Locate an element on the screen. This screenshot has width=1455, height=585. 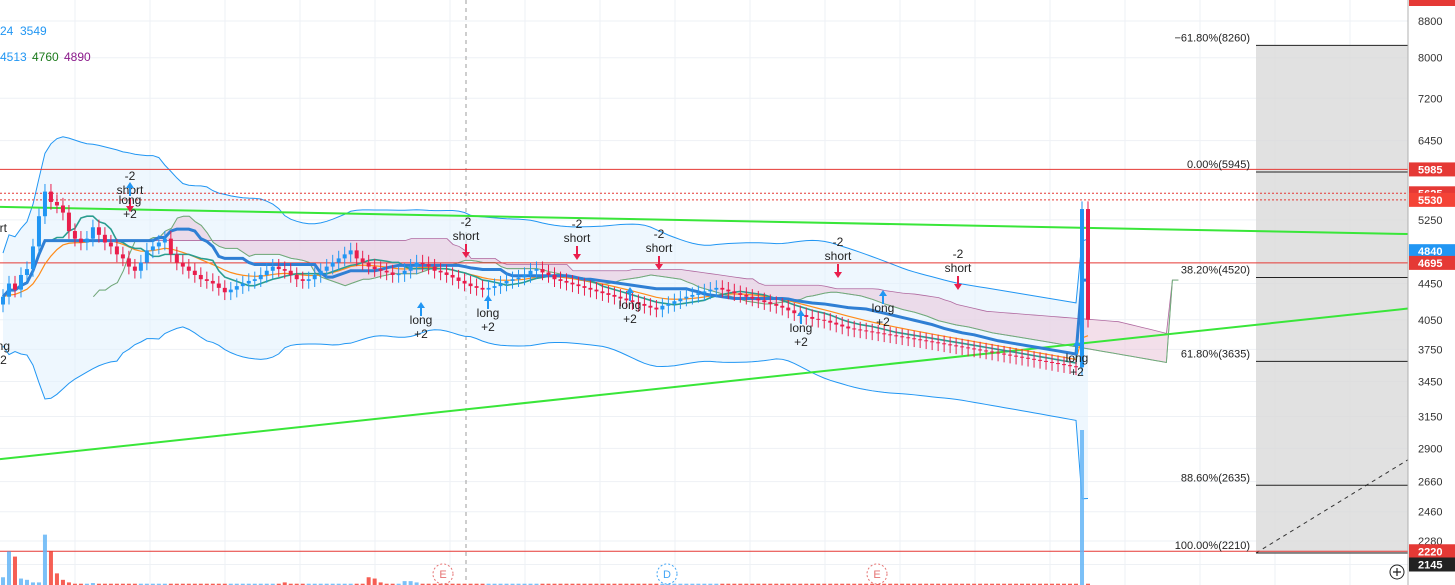
arrow-down-icon is located at coordinates (466, 251).